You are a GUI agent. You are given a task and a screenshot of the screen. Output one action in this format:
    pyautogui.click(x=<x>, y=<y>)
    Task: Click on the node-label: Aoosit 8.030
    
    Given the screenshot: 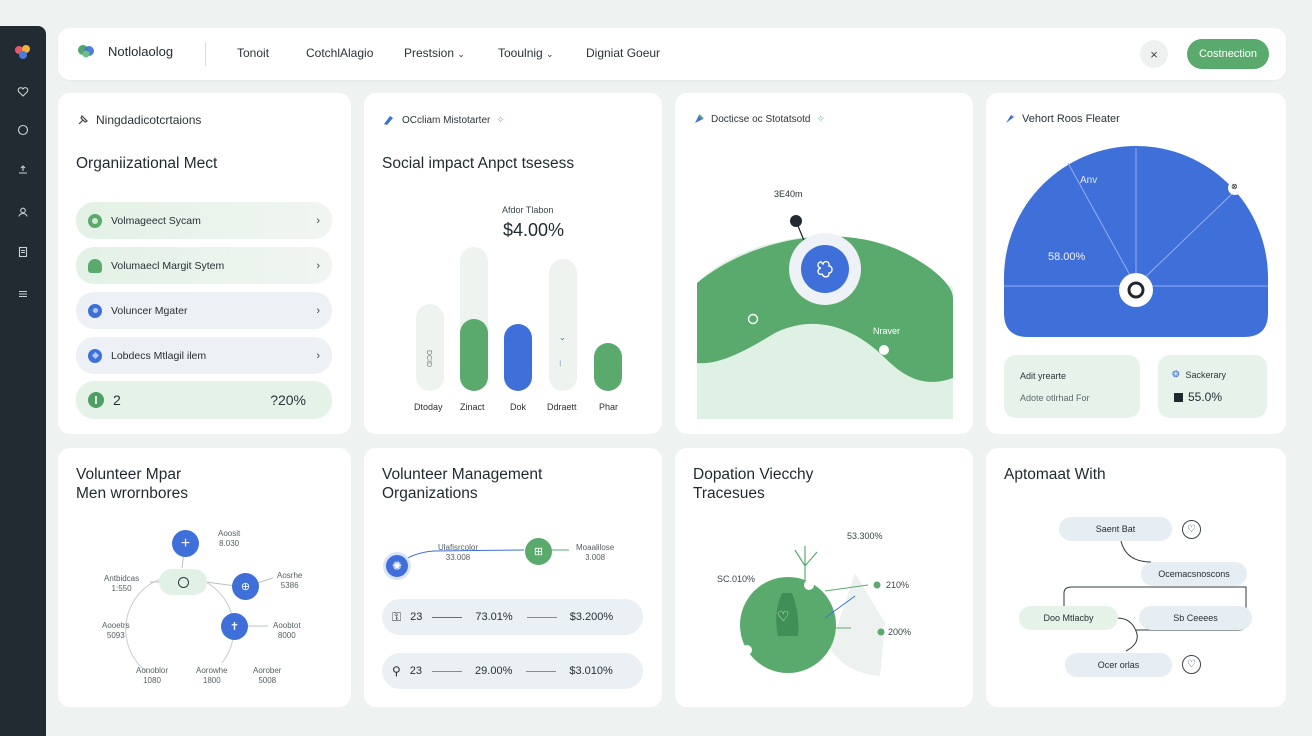 What is the action you would take?
    pyautogui.click(x=229, y=539)
    